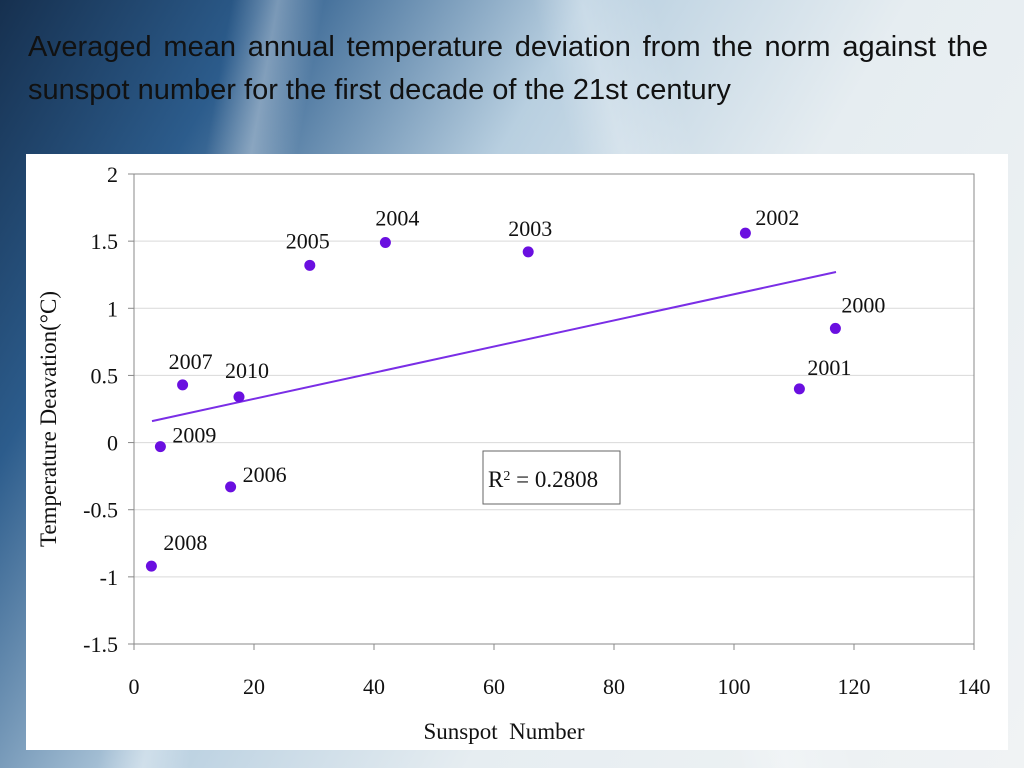  I want to click on point-label-2008: 2008, so click(185, 542).